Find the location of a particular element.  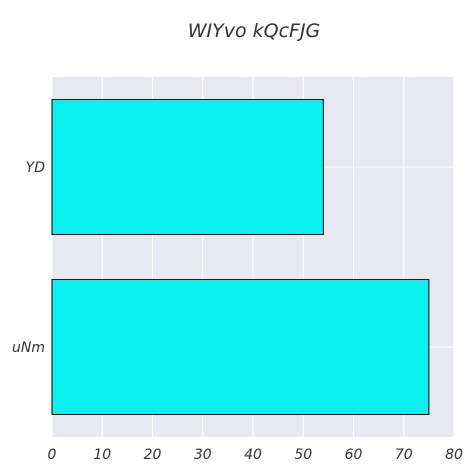

x-tick-label: 10 is located at coordinates (102, 455).